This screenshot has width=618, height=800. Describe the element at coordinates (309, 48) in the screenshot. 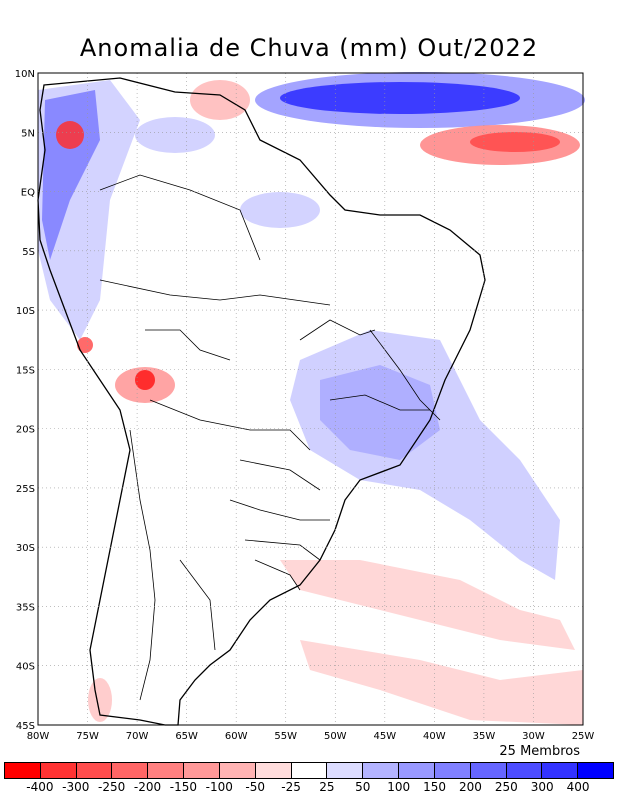

I see `map-title: Anomalia de Chuva (mm) Out/2022` at that location.